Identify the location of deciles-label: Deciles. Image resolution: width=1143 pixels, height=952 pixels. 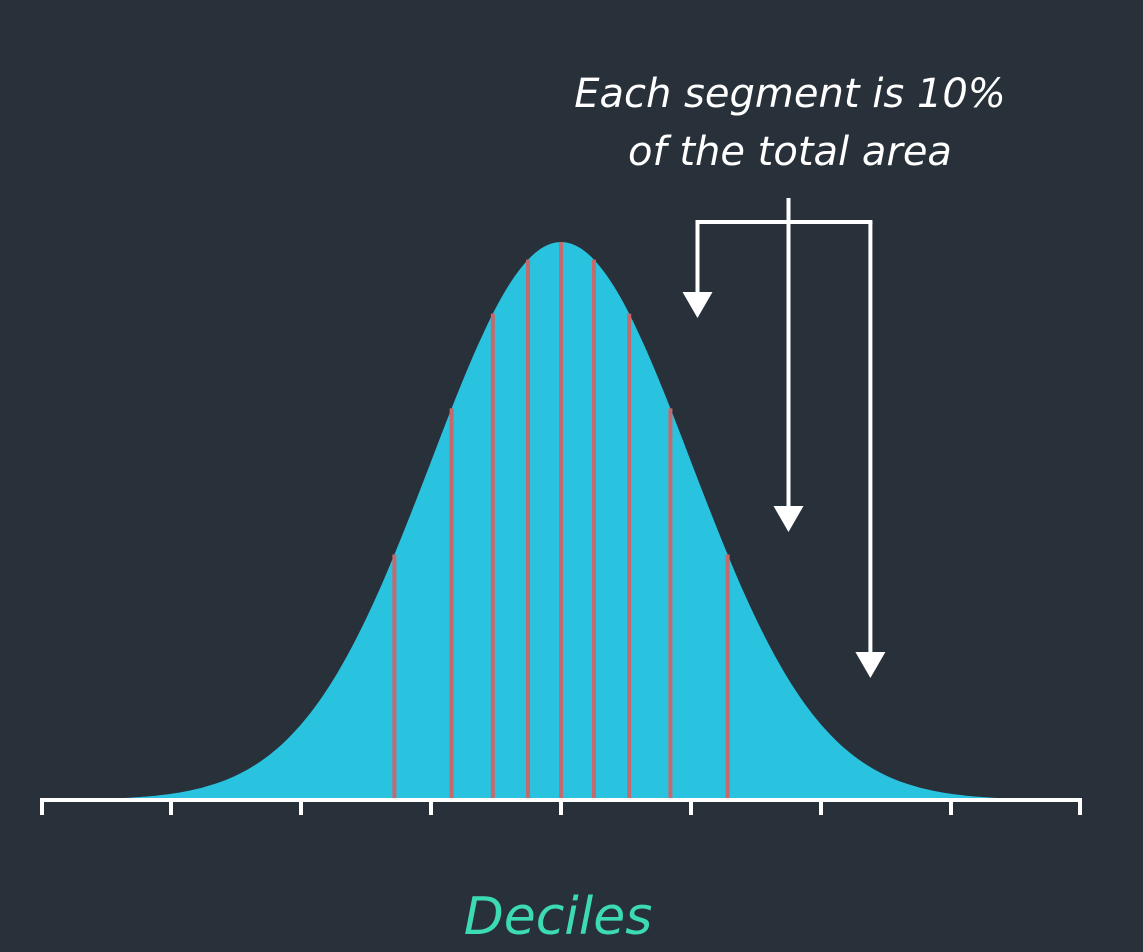
(558, 917).